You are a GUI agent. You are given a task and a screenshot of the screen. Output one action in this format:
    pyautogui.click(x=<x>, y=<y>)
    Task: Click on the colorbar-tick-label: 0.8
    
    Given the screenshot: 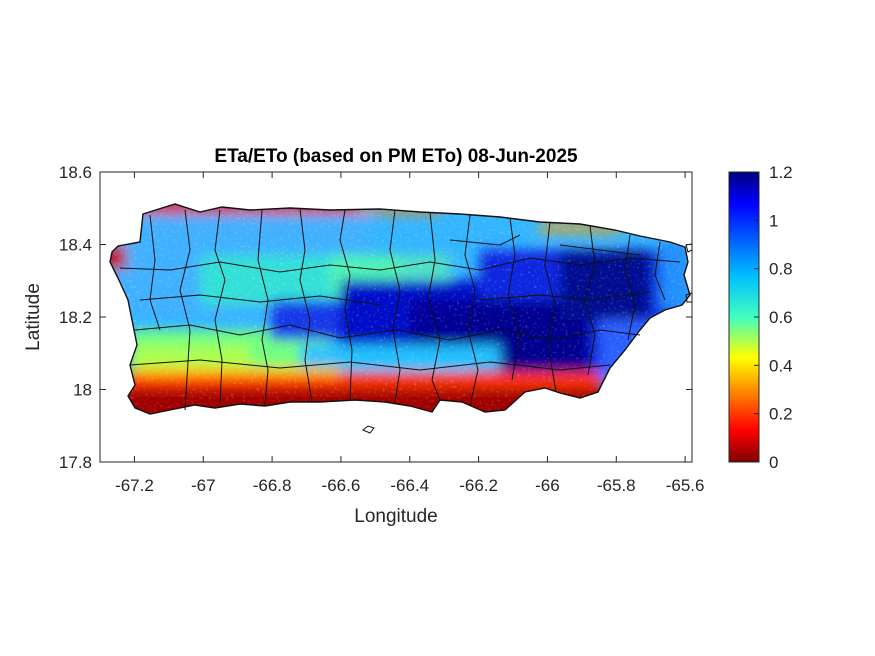 What is the action you would take?
    pyautogui.click(x=781, y=269)
    